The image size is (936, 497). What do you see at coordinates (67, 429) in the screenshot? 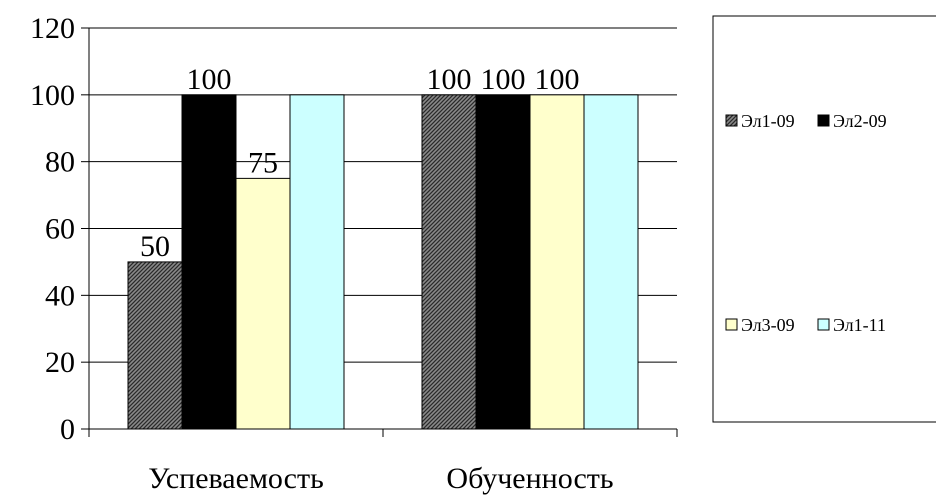
I see `y-tick-label: 0` at bounding box center [67, 429].